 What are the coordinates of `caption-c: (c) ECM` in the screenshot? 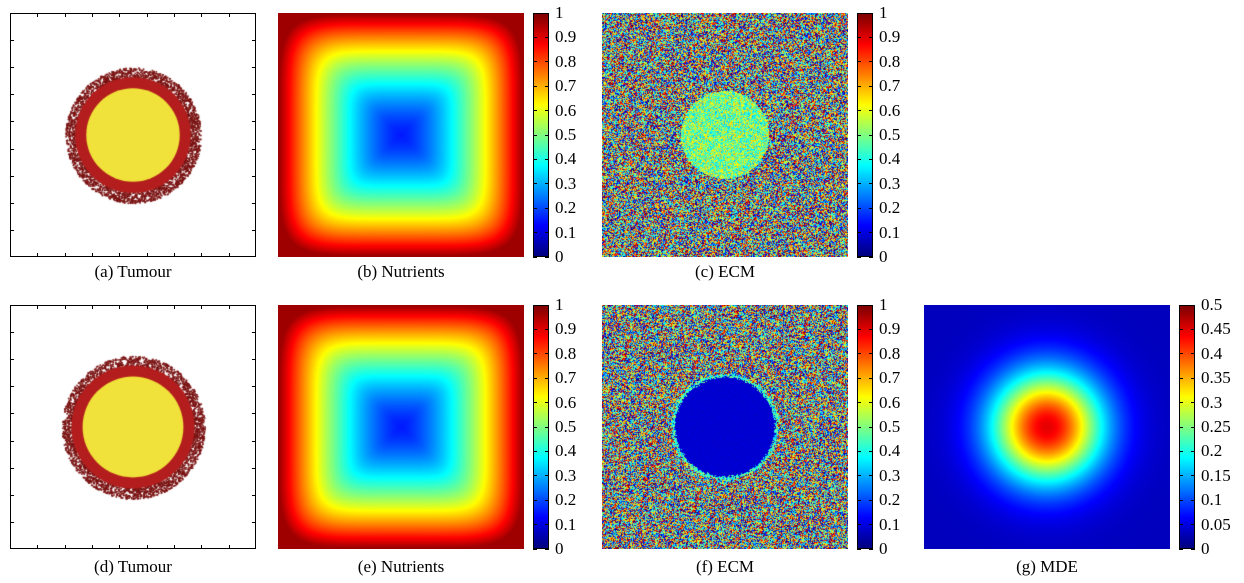 It's located at (725, 271).